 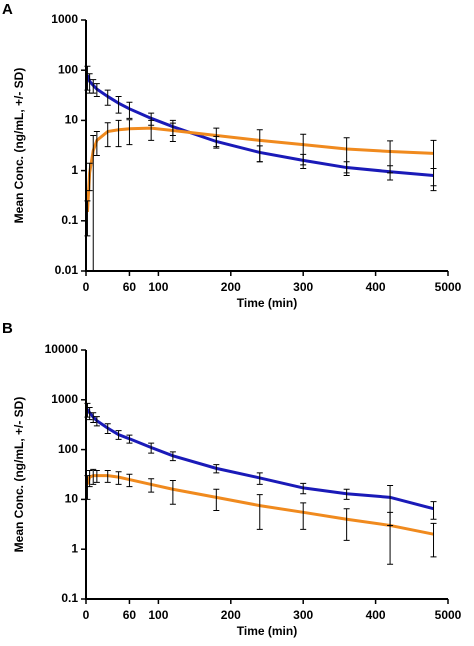 What do you see at coordinates (7, 9) in the screenshot?
I see `panel-label: A` at bounding box center [7, 9].